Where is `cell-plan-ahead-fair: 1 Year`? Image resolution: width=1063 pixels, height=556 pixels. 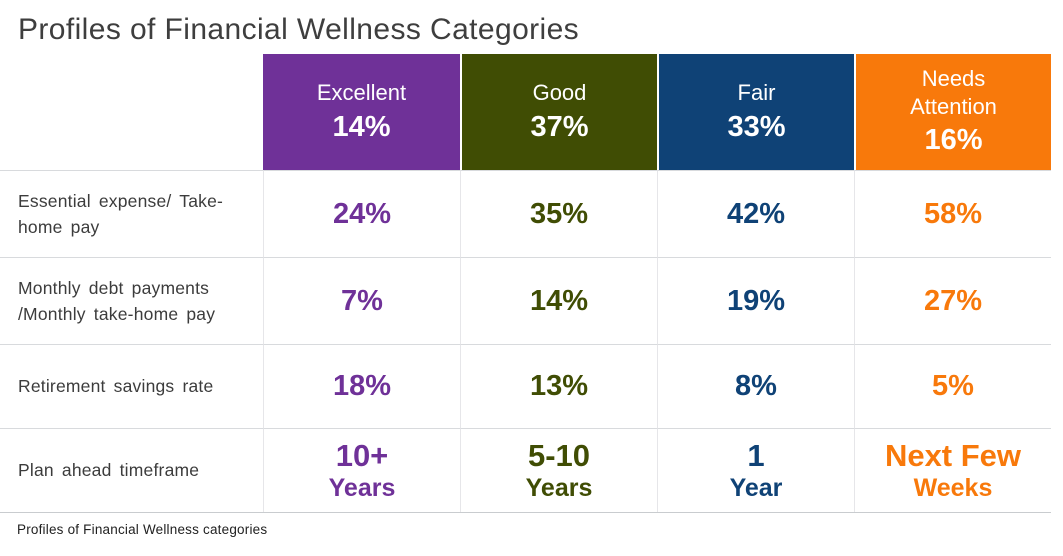 cell-plan-ahead-fair: 1 Year is located at coordinates (755, 470).